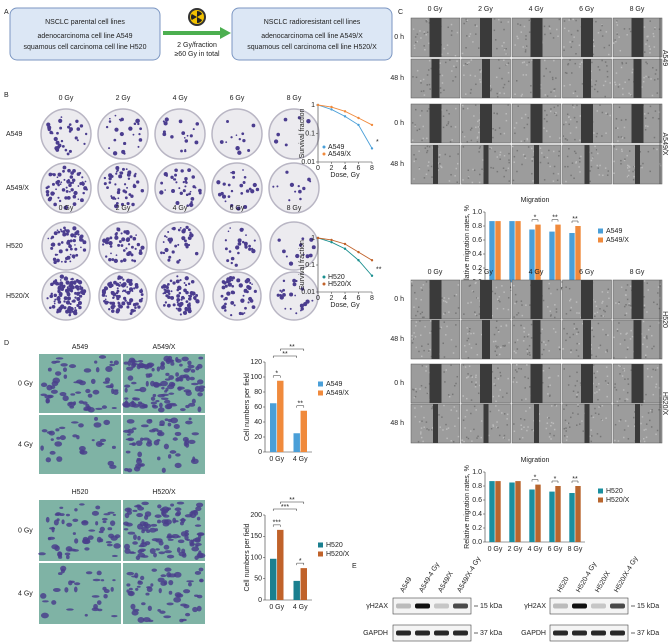 This screenshot has height=643, width=671. What do you see at coordinates (123, 208) in the screenshot?
I see `dose-header: 2 Gy` at bounding box center [123, 208].